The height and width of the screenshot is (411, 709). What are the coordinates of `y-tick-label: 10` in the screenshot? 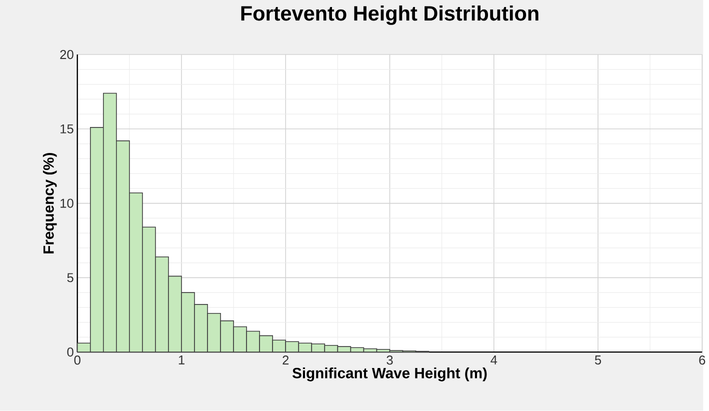 It's located at (67, 203).